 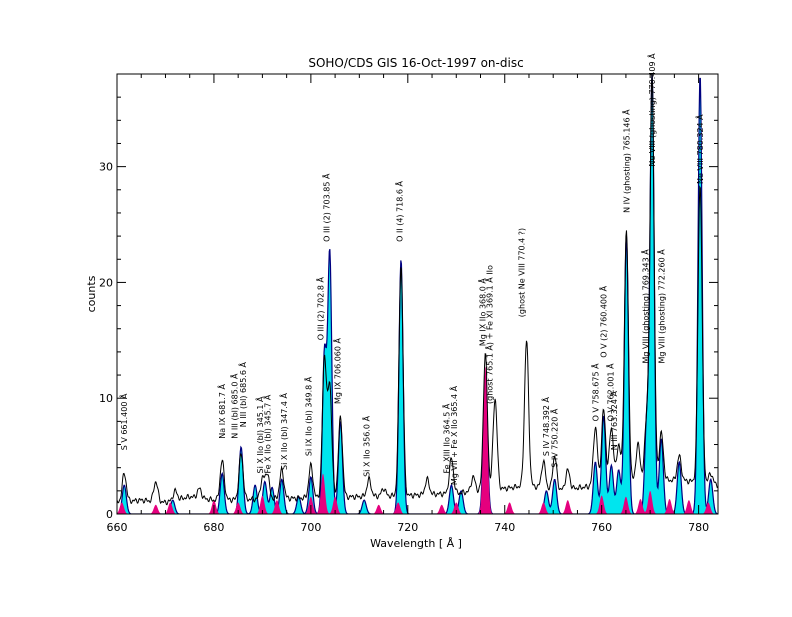 What do you see at coordinates (660, 306) in the screenshot?
I see `line-annotation: Mg VIII (ghosting) 772.260 Å` at bounding box center [660, 306].